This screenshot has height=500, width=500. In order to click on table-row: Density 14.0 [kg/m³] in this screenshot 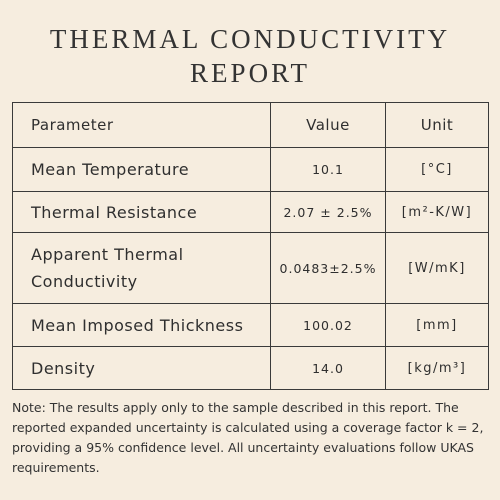, I will do `click(250, 368)`.